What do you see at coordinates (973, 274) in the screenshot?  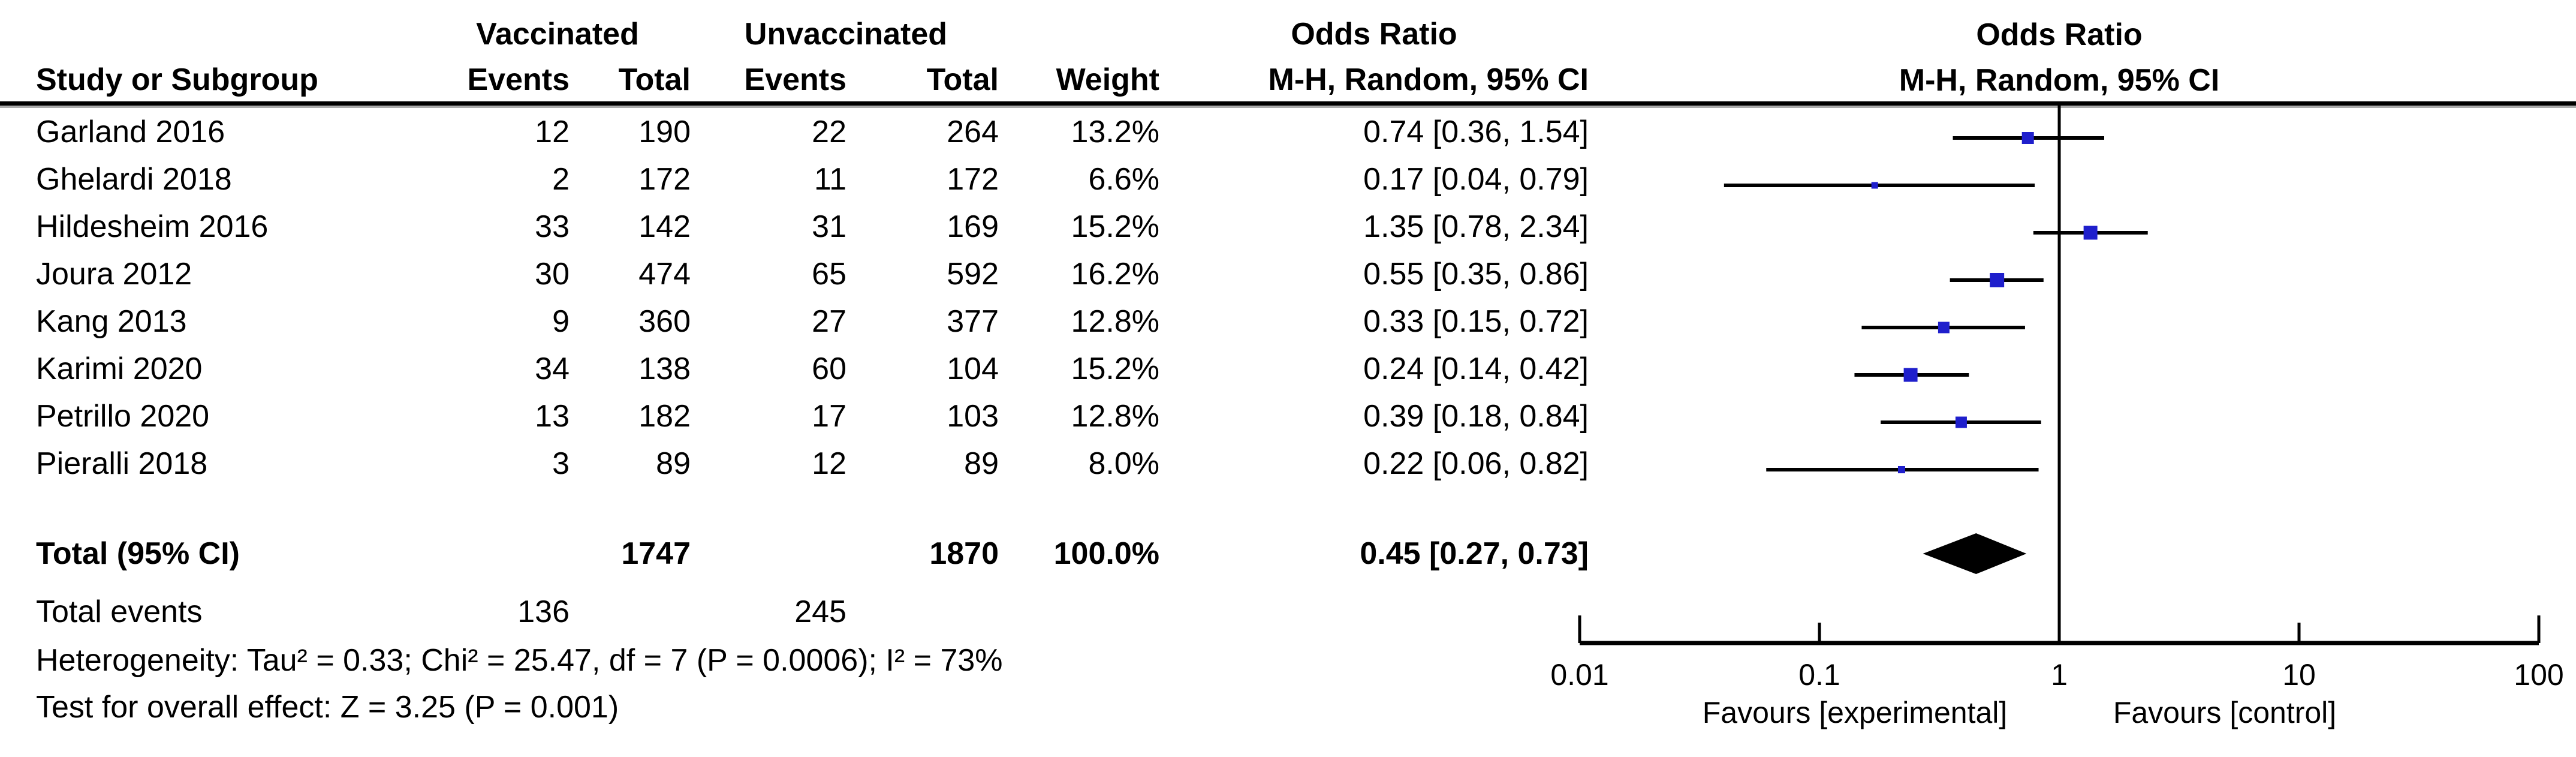 I see `unvaccinated-total: 592` at bounding box center [973, 274].